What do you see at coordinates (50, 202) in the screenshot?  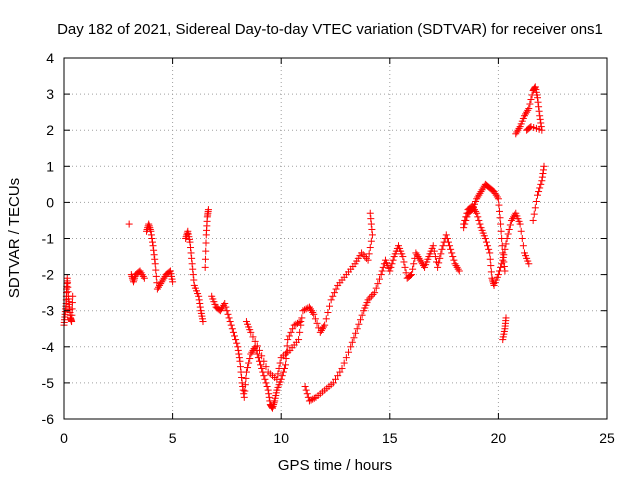 I see `y-tick-label: 0` at bounding box center [50, 202].